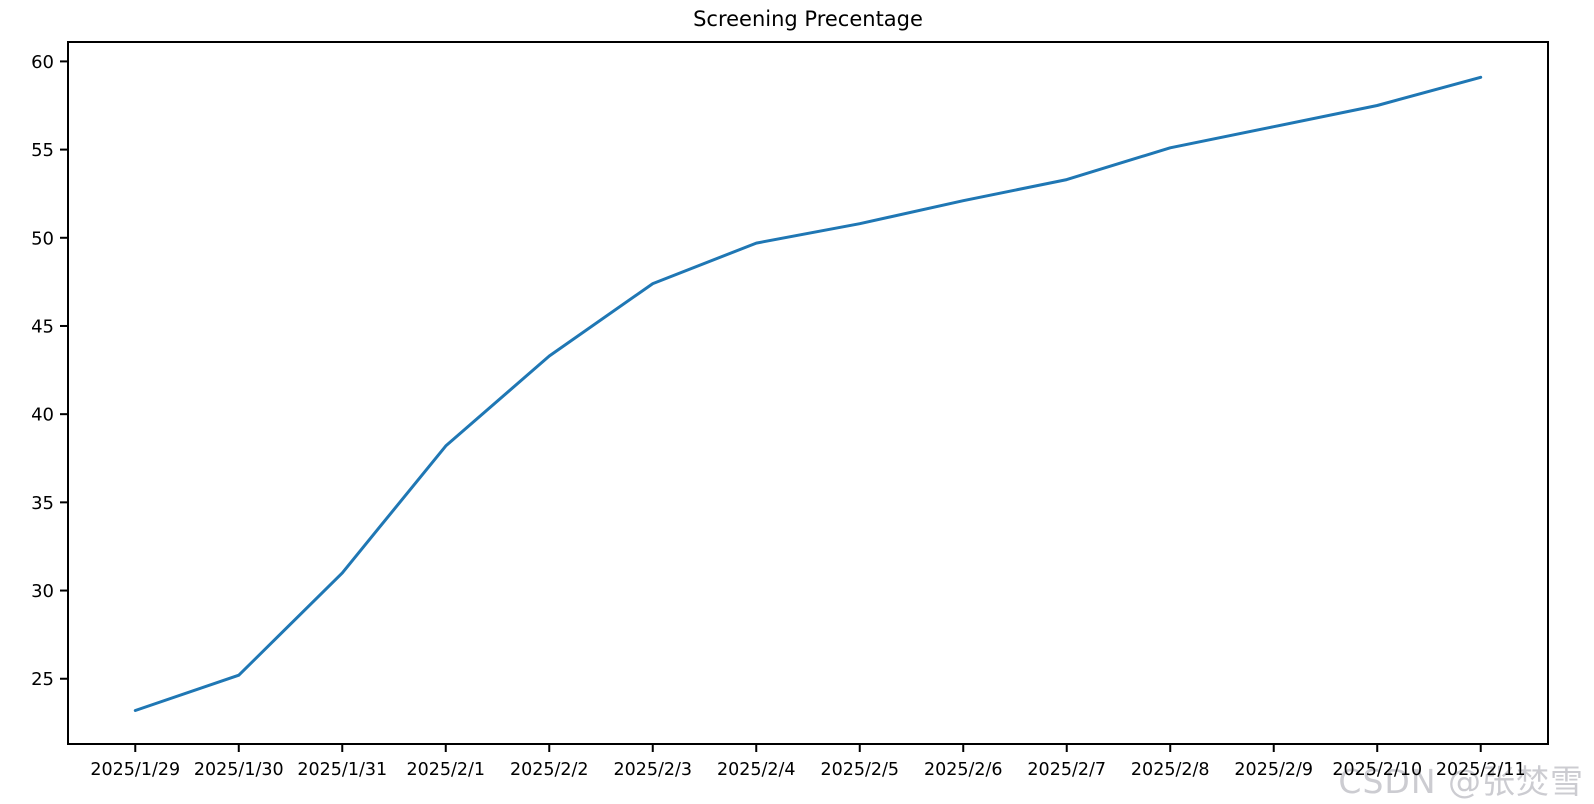  What do you see at coordinates (42, 503) in the screenshot?
I see `y-tick-label: 35` at bounding box center [42, 503].